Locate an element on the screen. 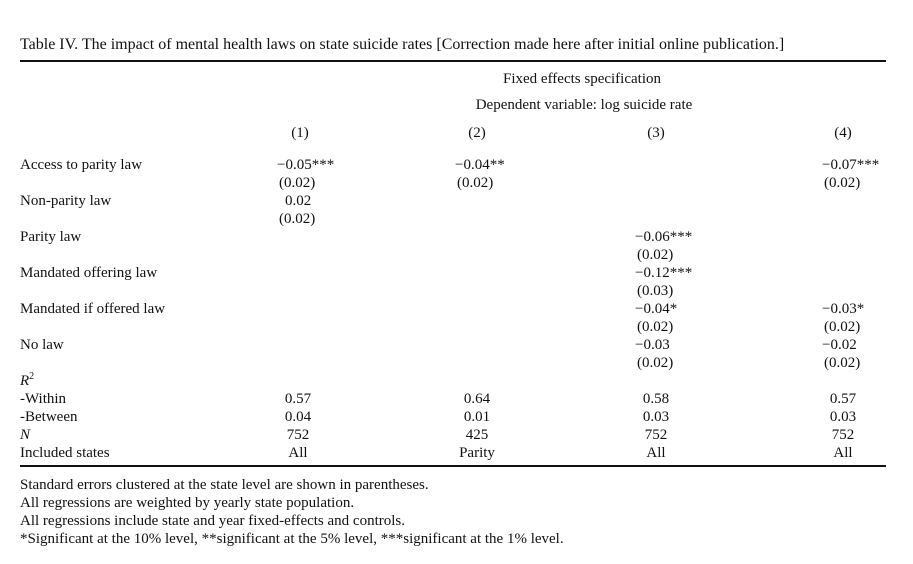 The width and height of the screenshot is (913, 564). row-label-no-law: No law is located at coordinates (42, 345).